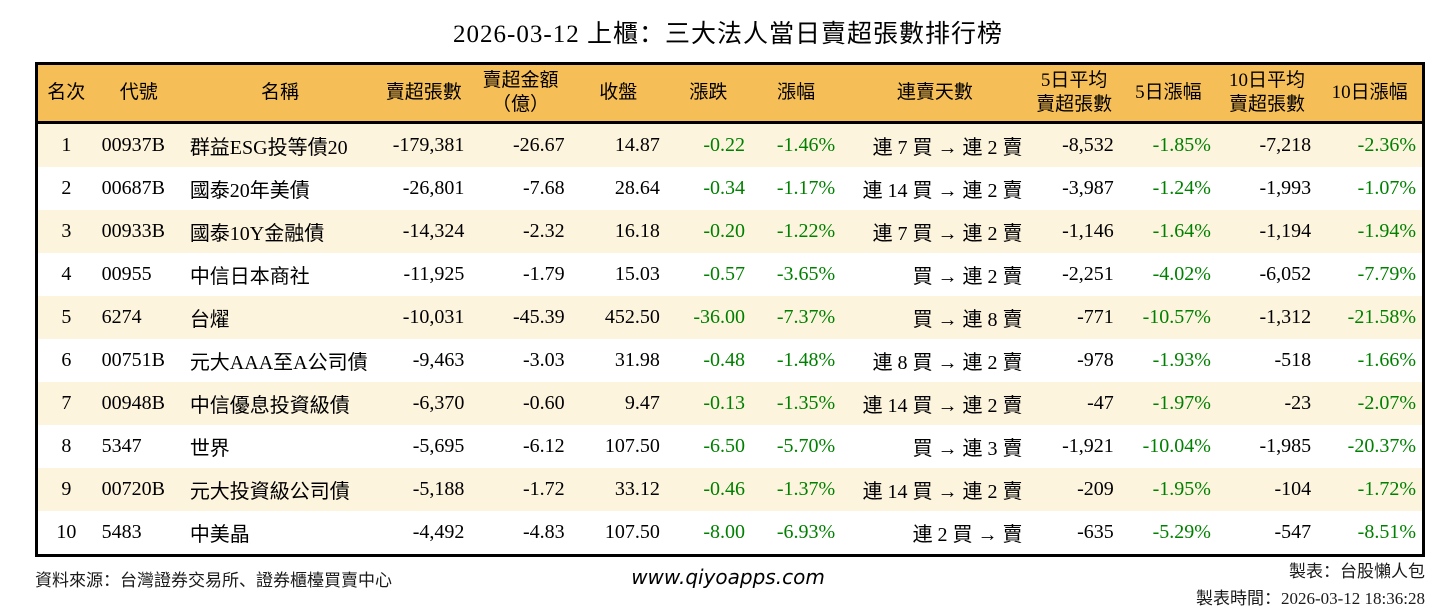  I want to click on cell-code: 6274, so click(121, 317).